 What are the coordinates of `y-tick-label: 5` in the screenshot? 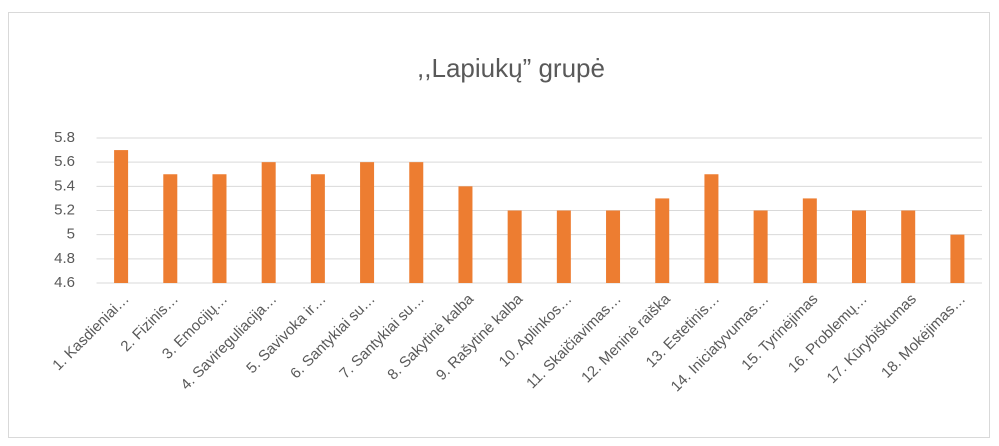 It's located at (71, 234).